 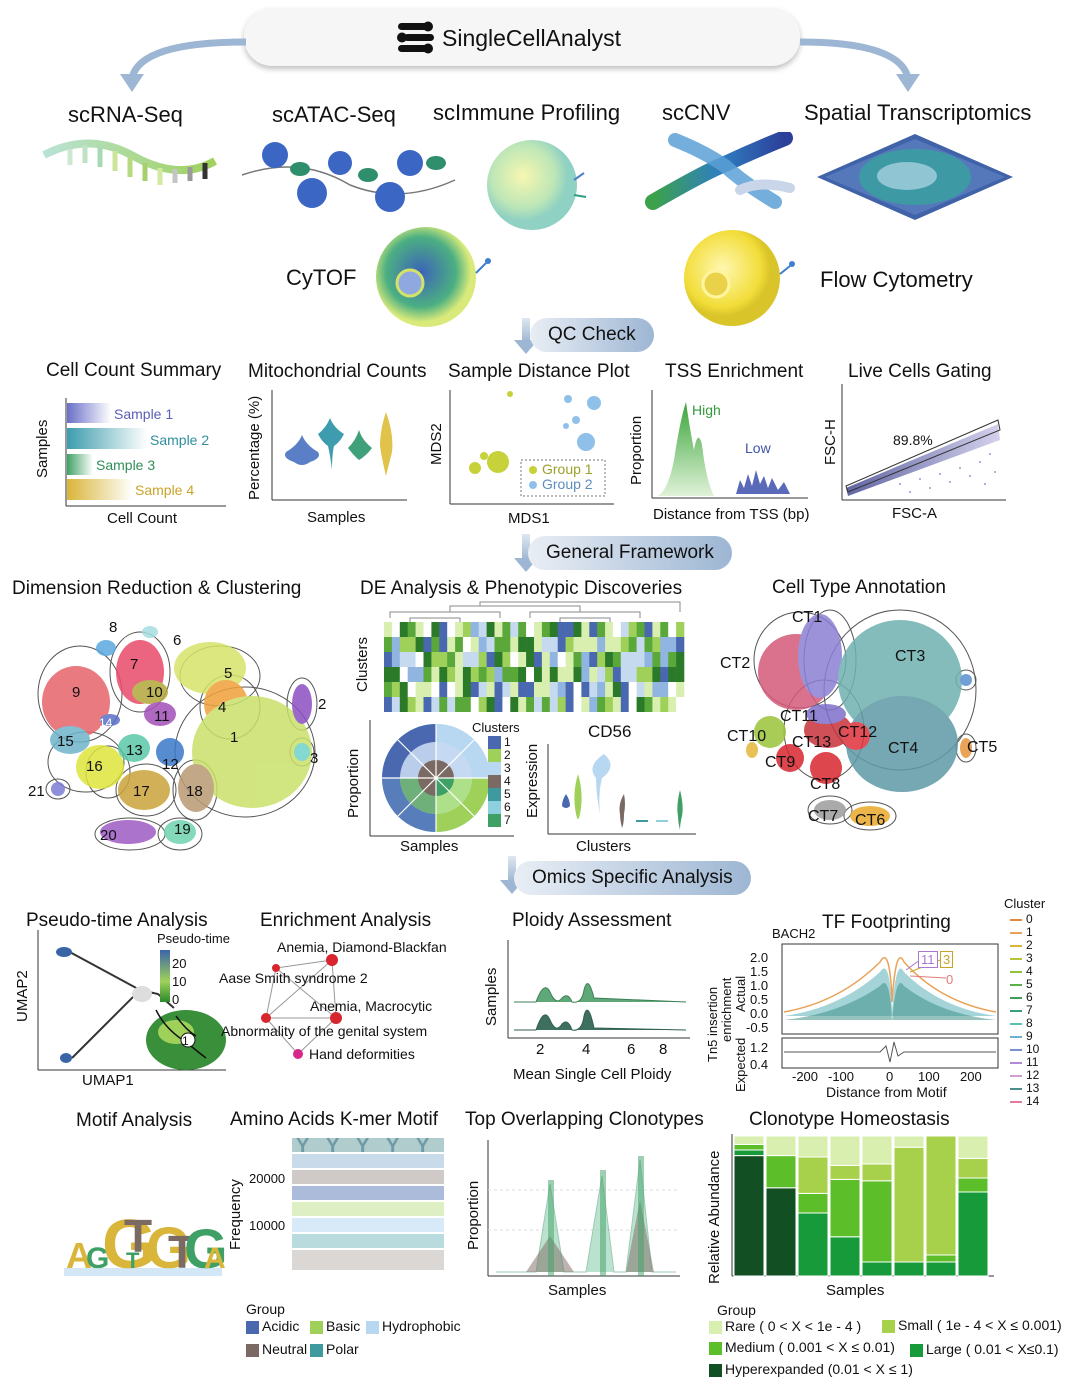 What do you see at coordinates (923, 442) in the screenshot?
I see `live-gating-scatter` at bounding box center [923, 442].